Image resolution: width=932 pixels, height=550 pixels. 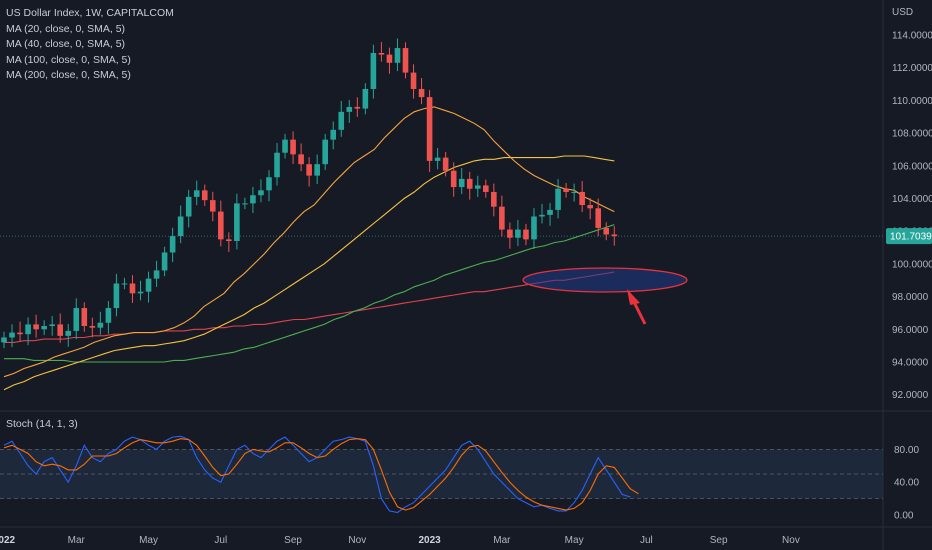 What do you see at coordinates (400, 540) in the screenshot?
I see `time-axis: 2022 Mar May Jul Sep Nov 2023 Mar May Jul Sep Nov` at bounding box center [400, 540].